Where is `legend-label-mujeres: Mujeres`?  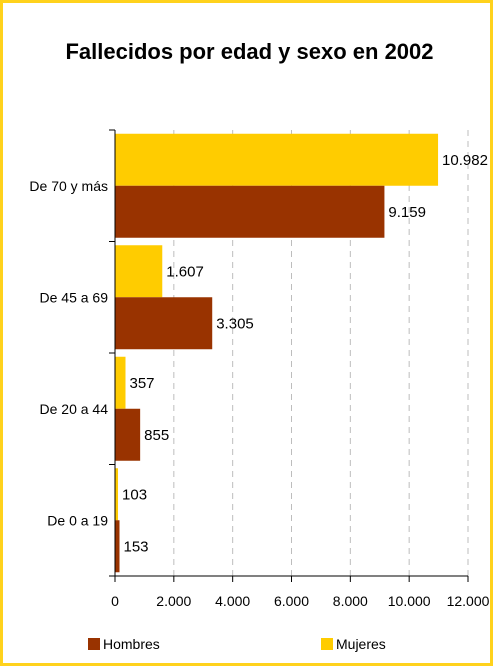
legend-label-mujeres: Mujeres is located at coordinates (361, 644).